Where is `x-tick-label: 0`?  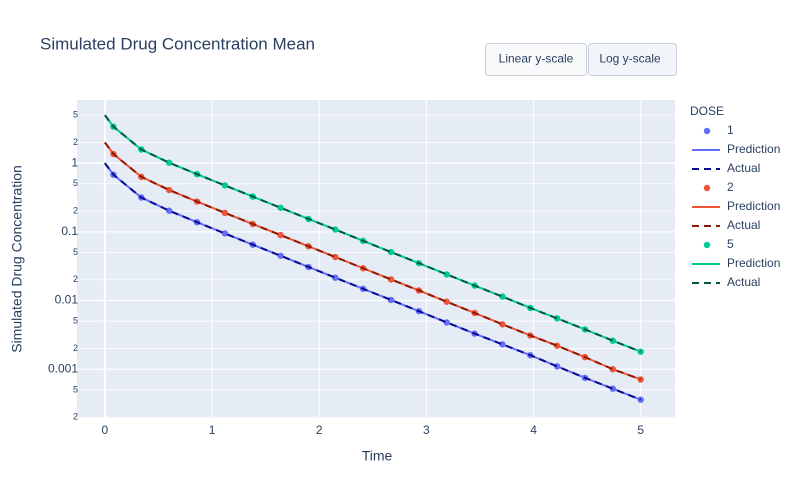
x-tick-label: 0 is located at coordinates (105, 430).